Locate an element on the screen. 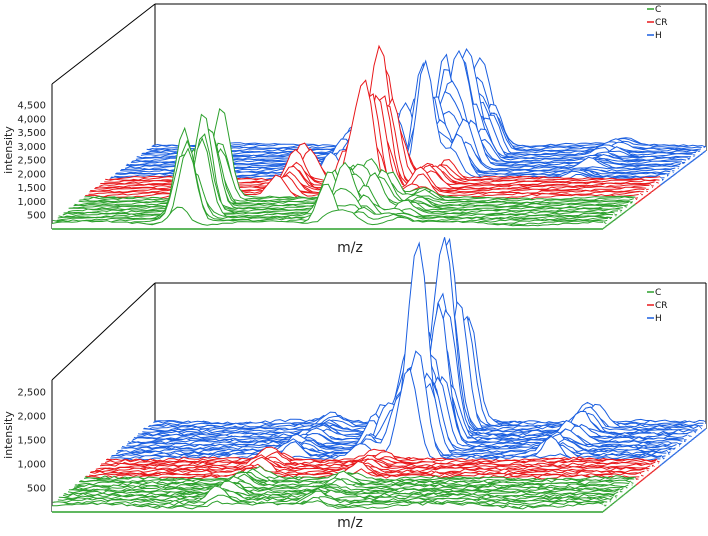 This screenshot has width=708, height=536. y-tick-label: 3,000 is located at coordinates (31, 147).